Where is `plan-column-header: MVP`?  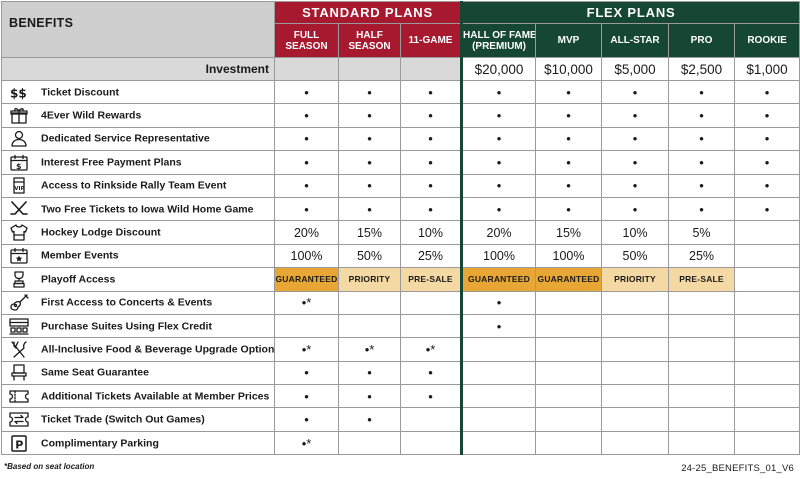 plan-column-header: MVP is located at coordinates (569, 40).